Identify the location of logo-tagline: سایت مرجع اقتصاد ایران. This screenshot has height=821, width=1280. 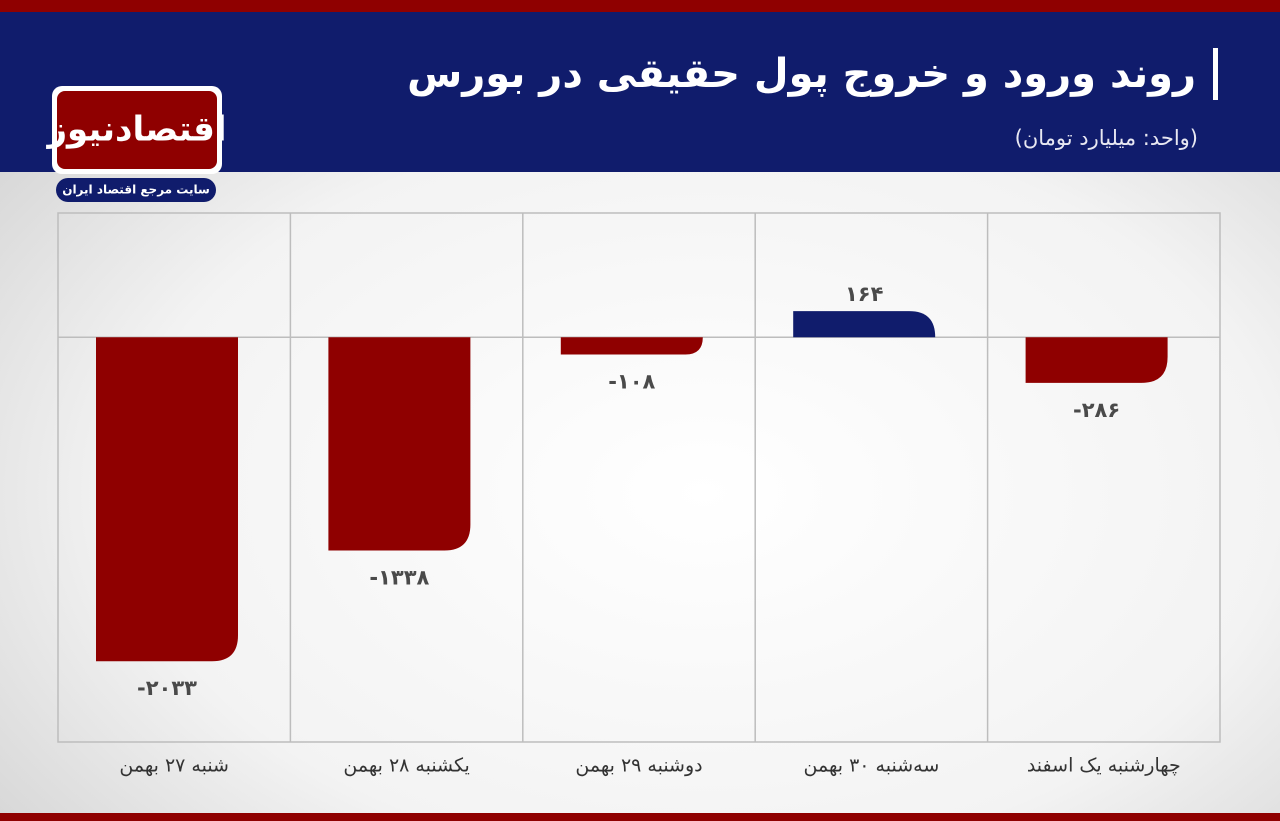
(136, 190).